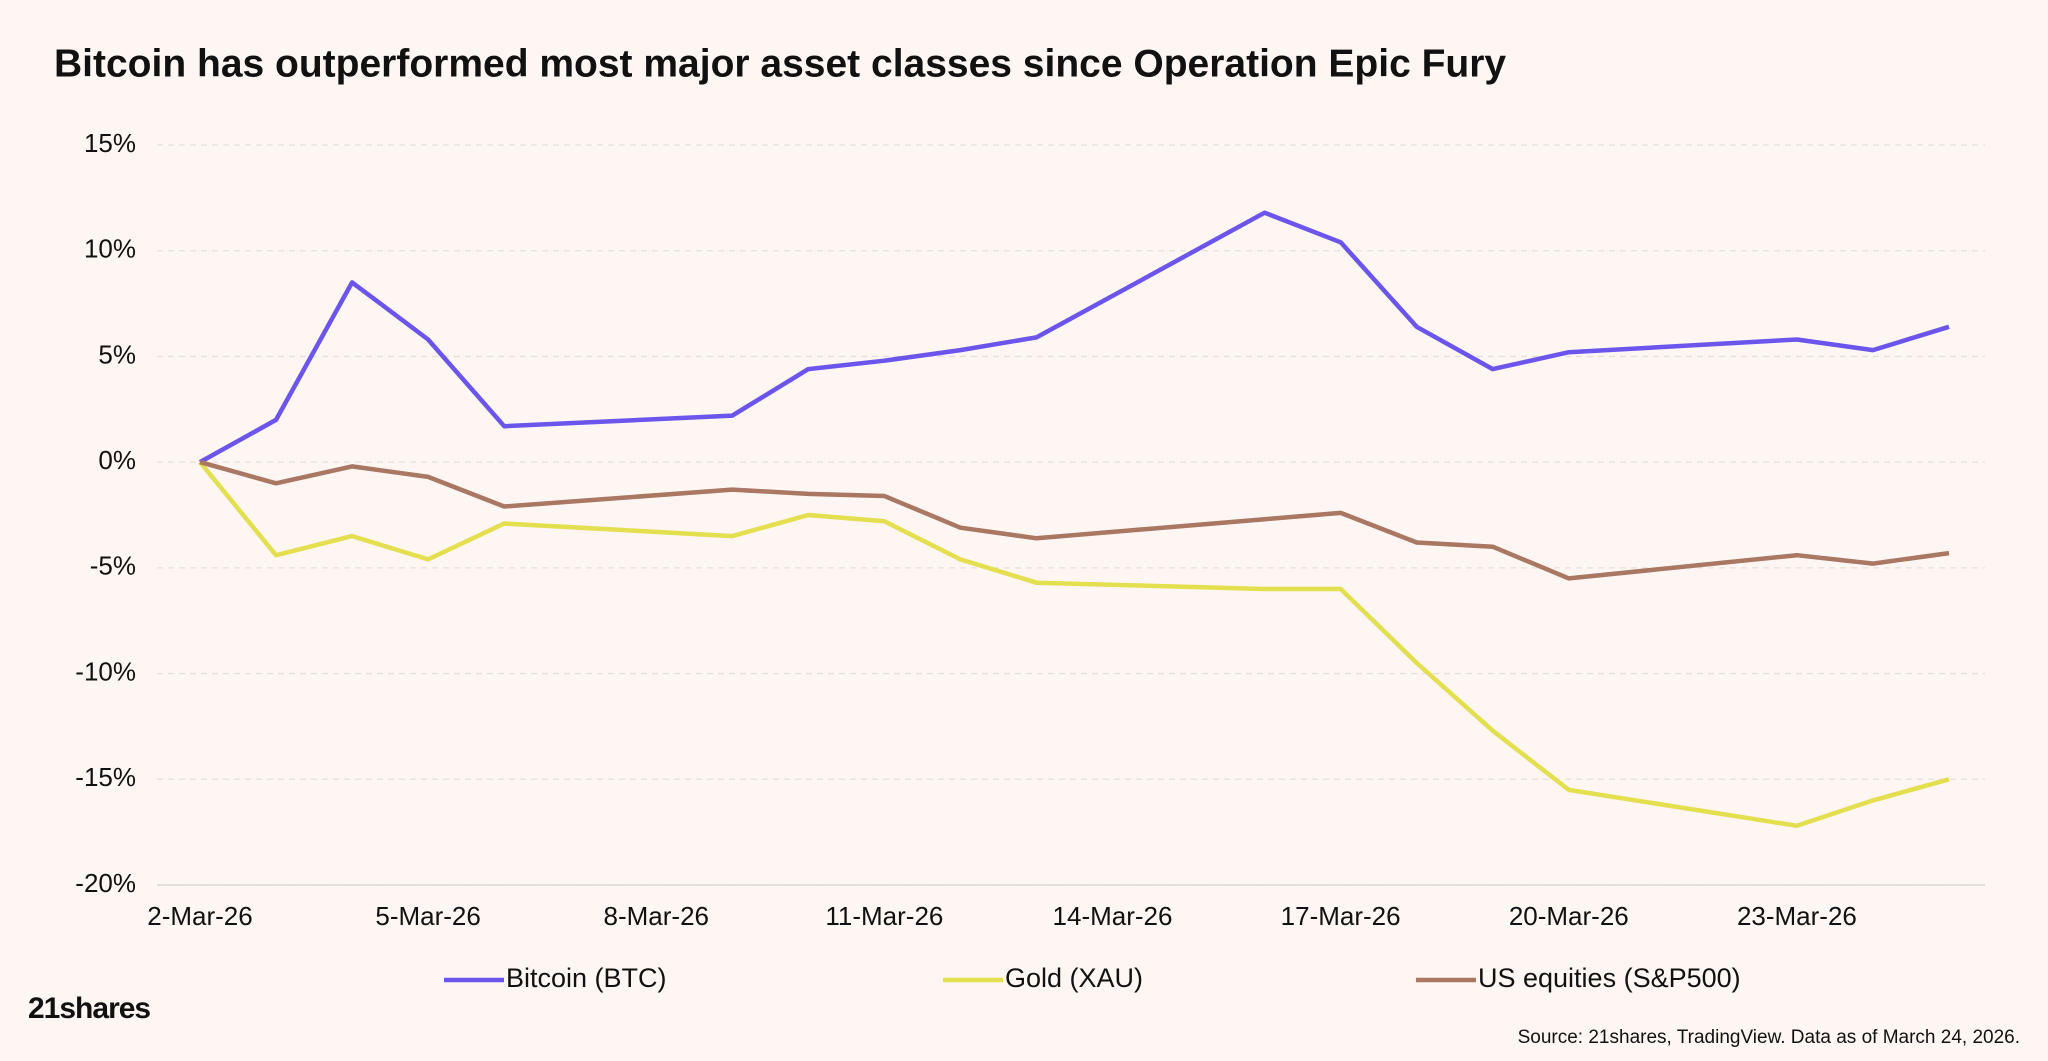 This screenshot has width=2048, height=1061. Describe the element at coordinates (105, 671) in the screenshot. I see `y-tick-label: -10%` at that location.